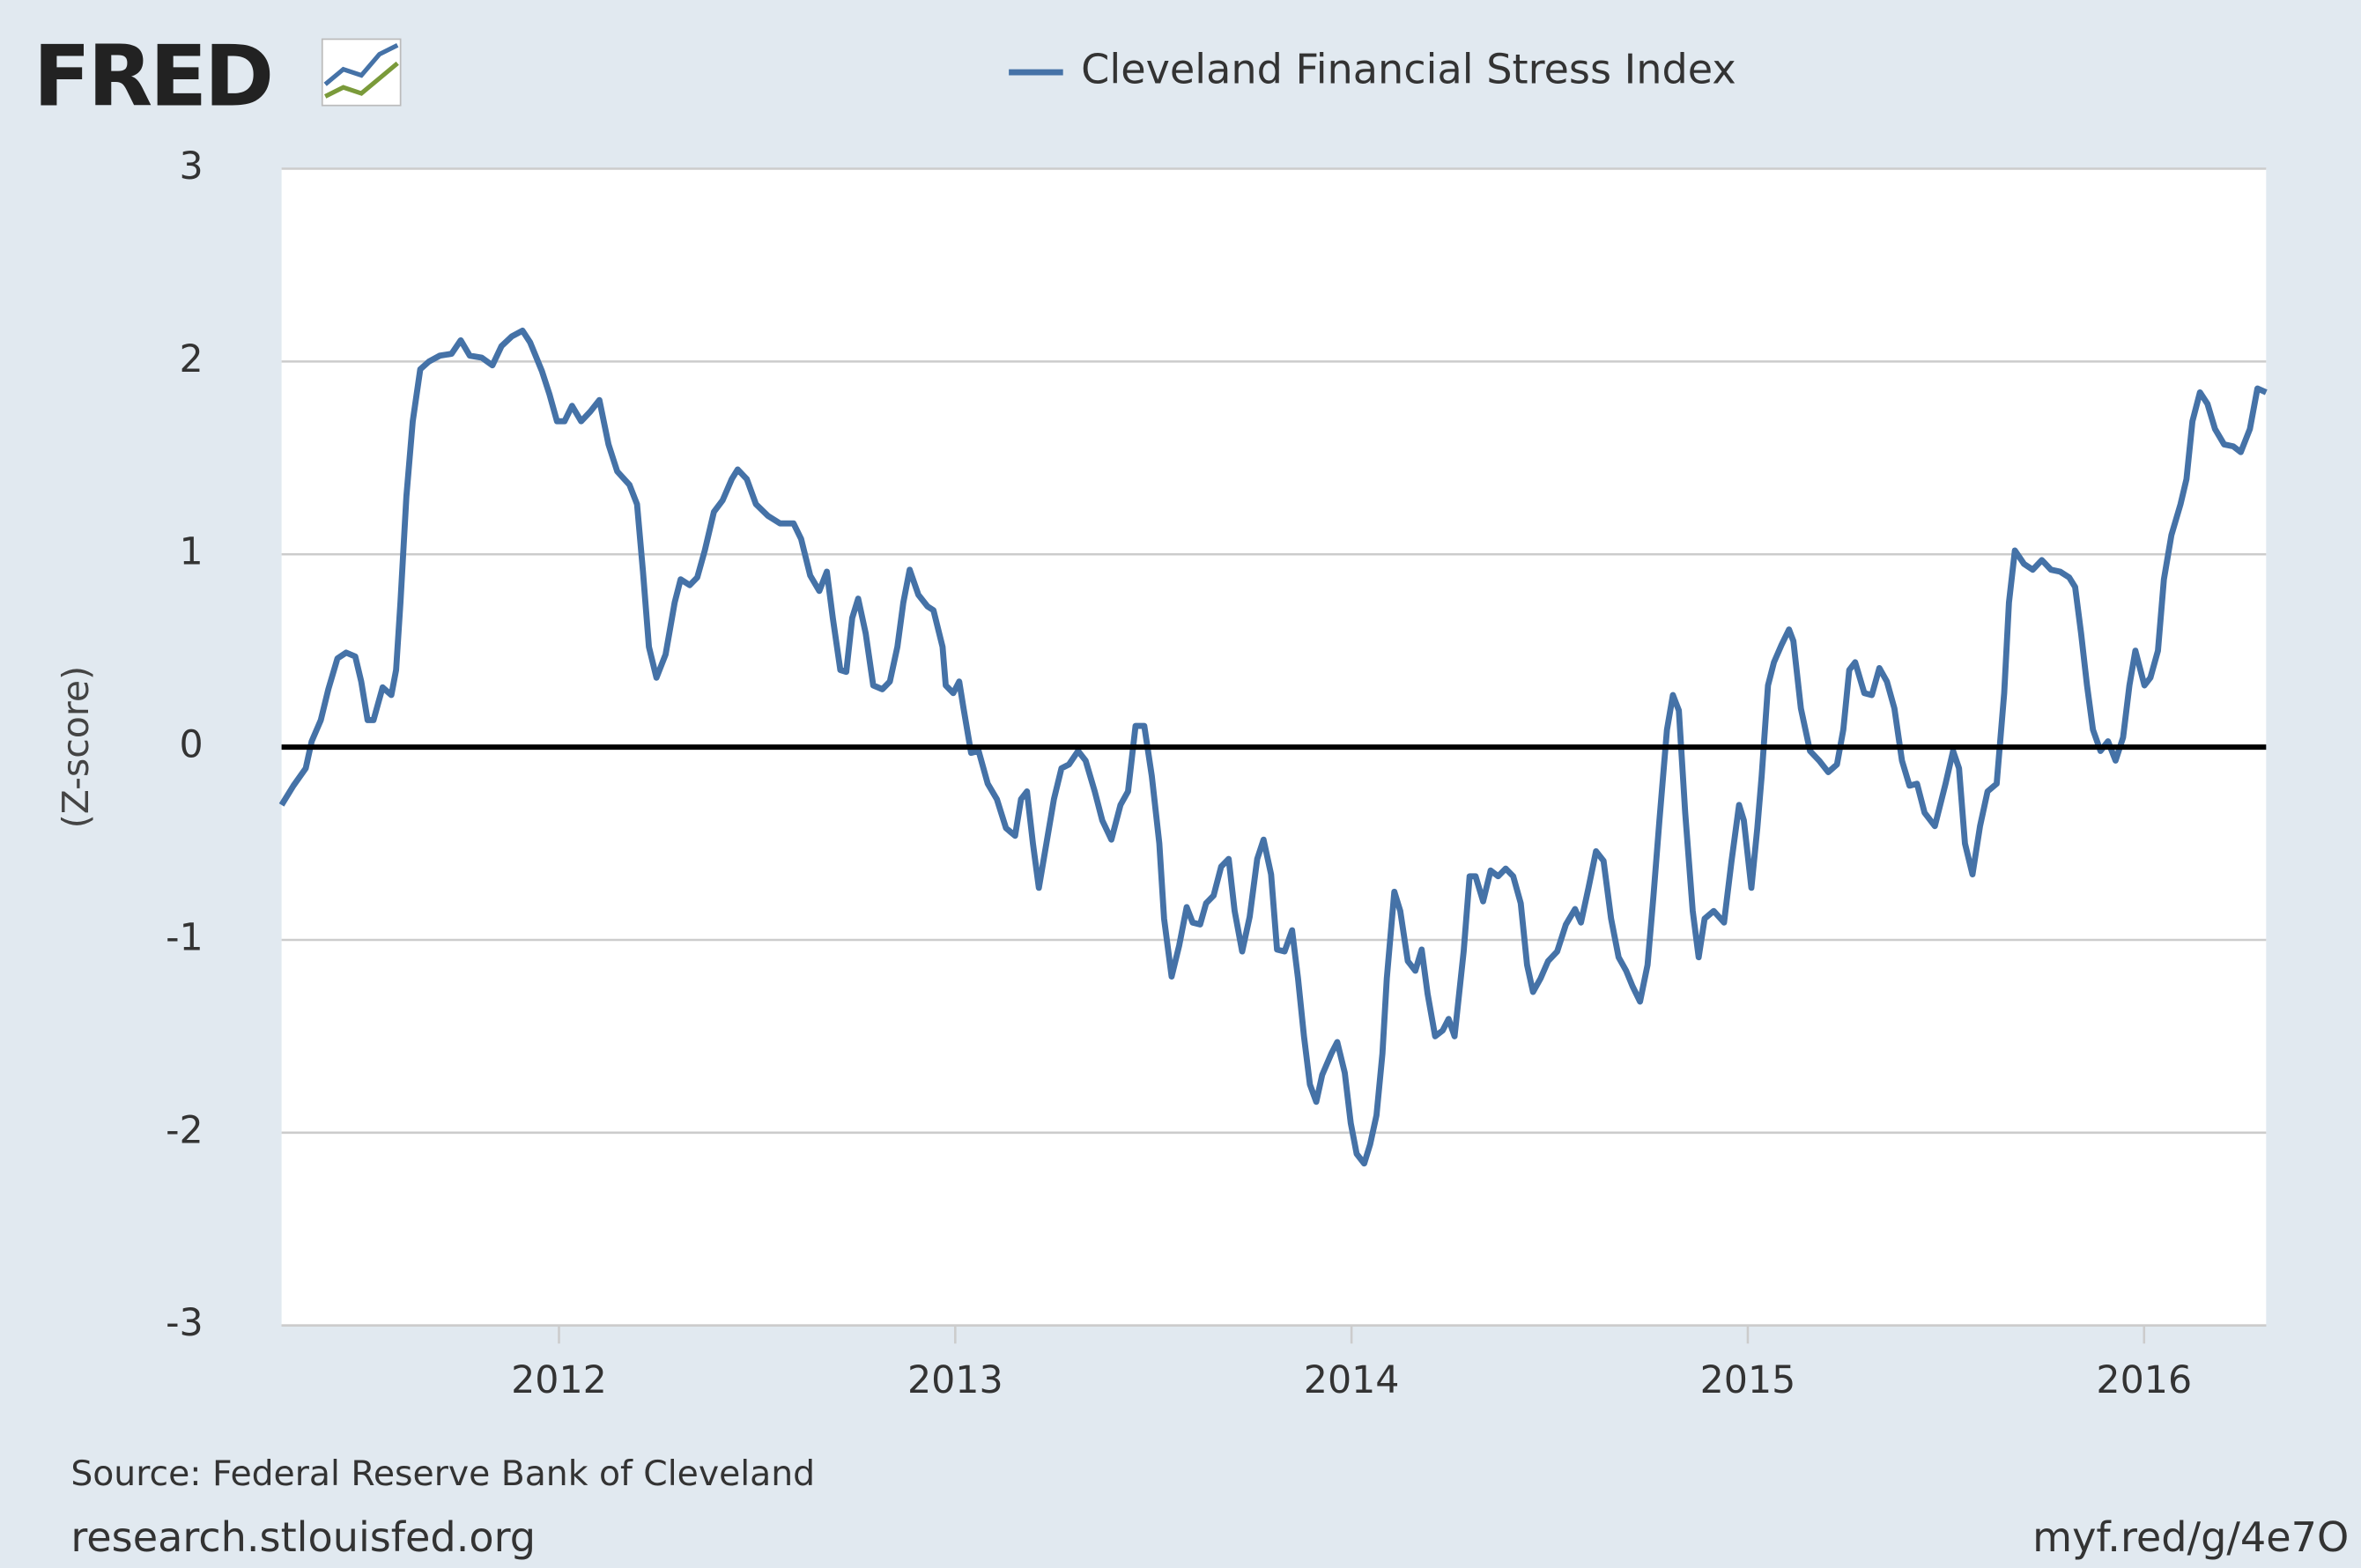 The image size is (2361, 1568). What do you see at coordinates (1748, 1380) in the screenshot?
I see `x-tick-label: 2015` at bounding box center [1748, 1380].